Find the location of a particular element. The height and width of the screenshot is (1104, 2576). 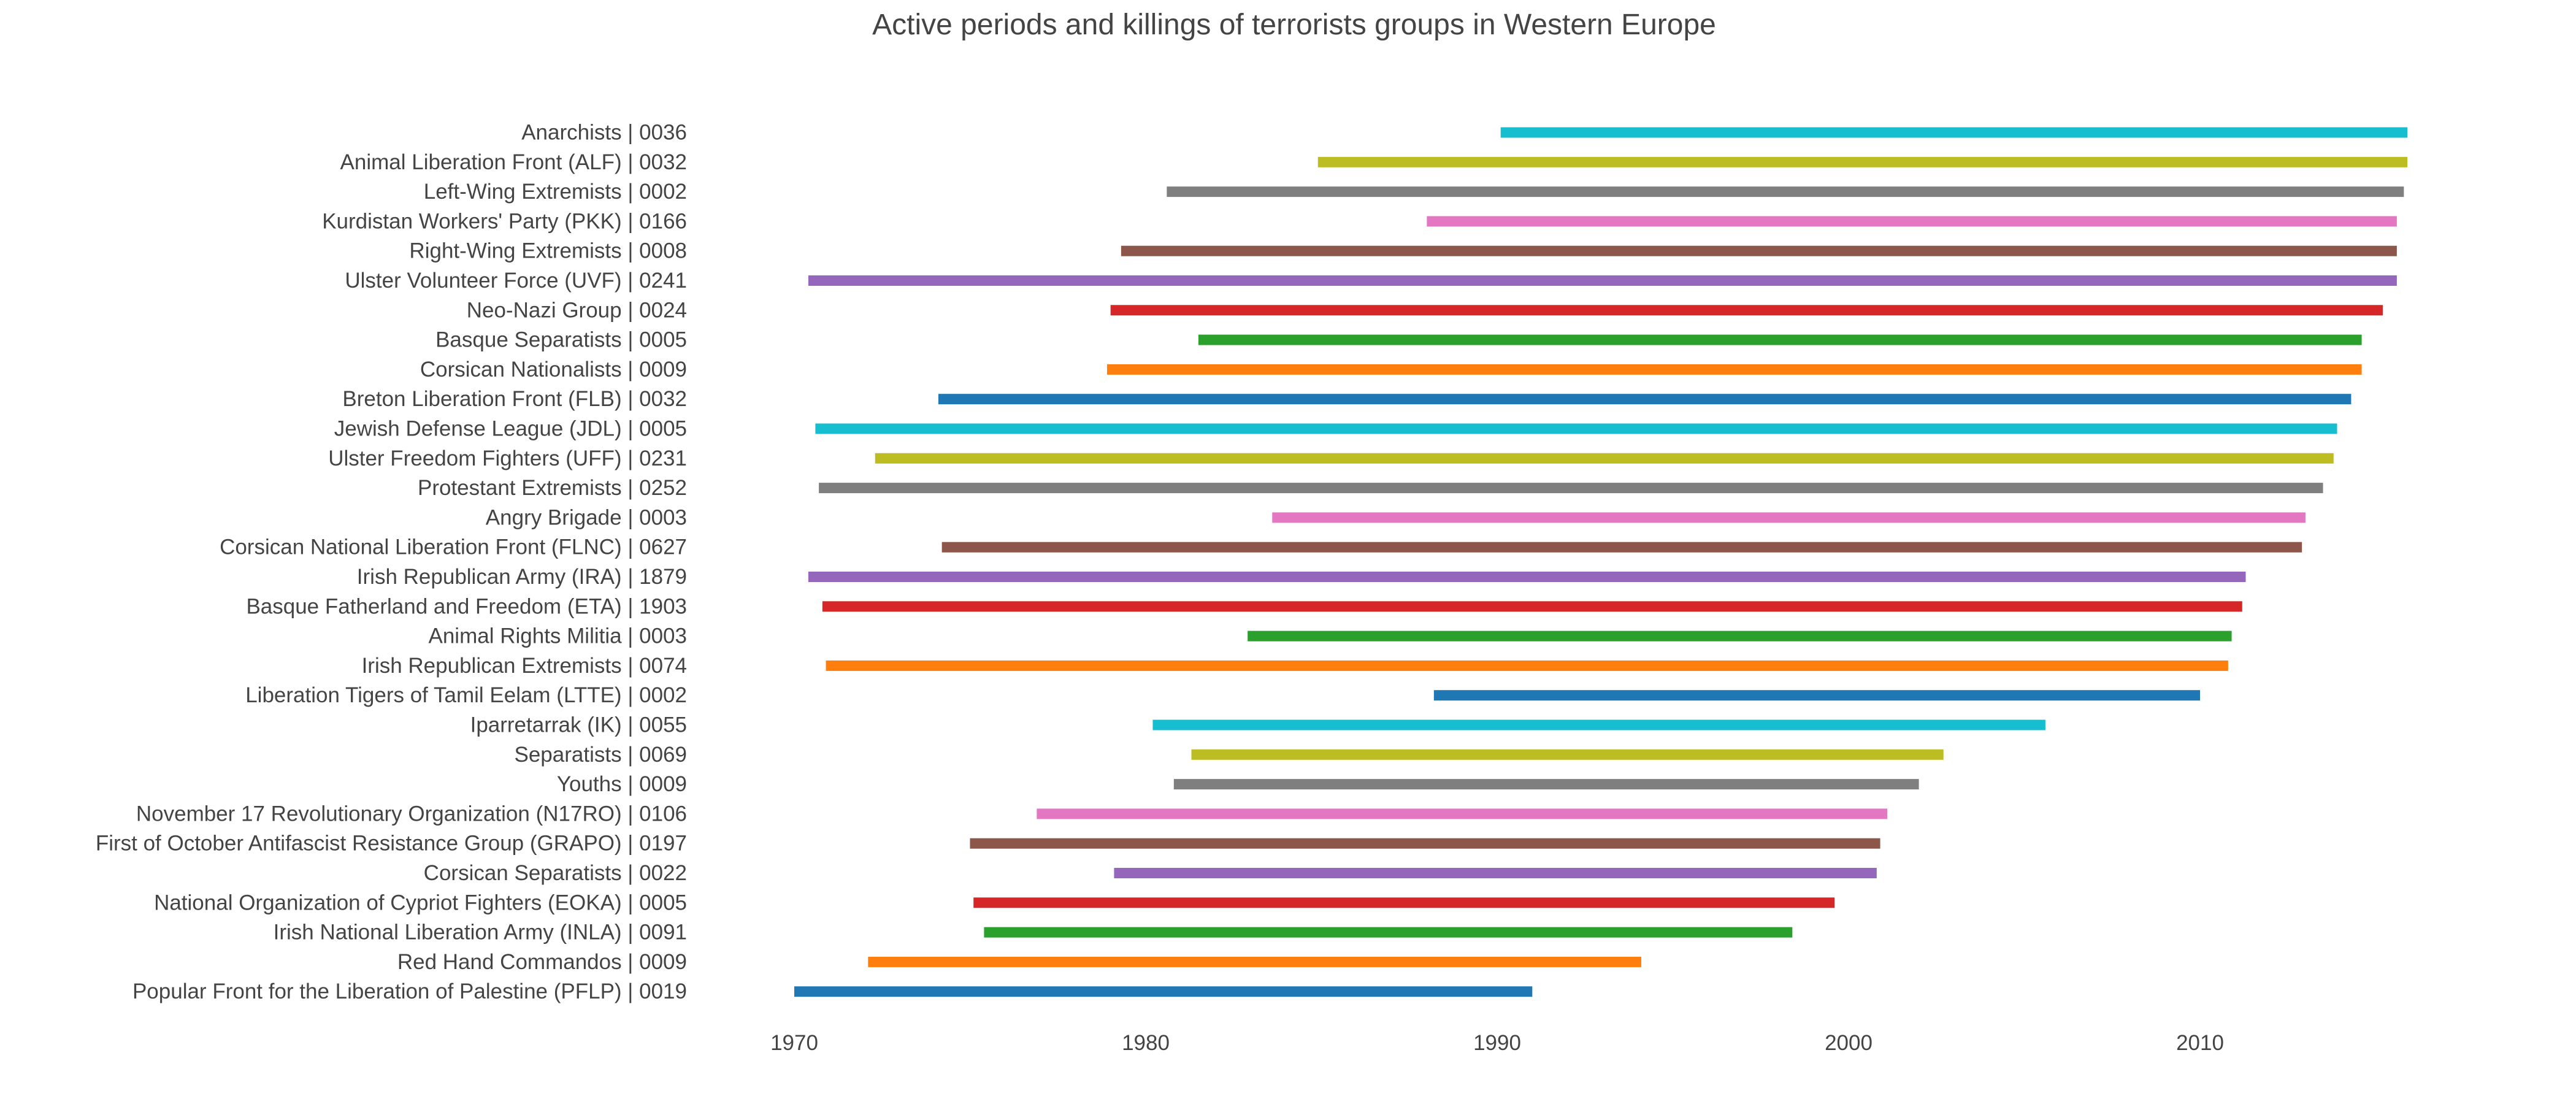

group-label: Animal Liberation Front (ALF) | 0032 is located at coordinates (513, 162).